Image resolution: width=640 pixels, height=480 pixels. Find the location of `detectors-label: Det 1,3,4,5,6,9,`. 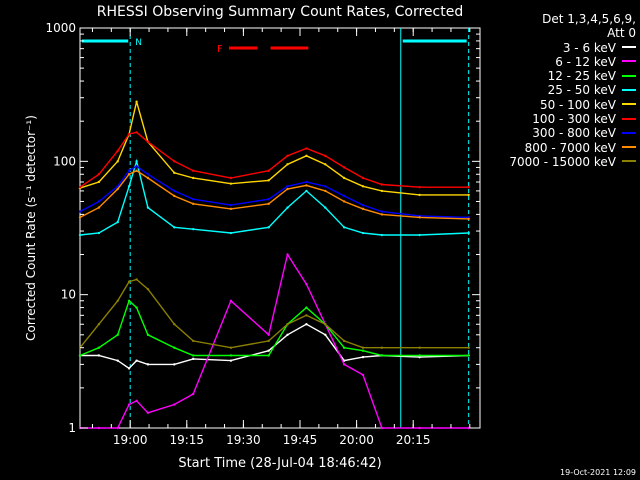

detectors-label: Det 1,3,4,5,6,9, is located at coordinates (589, 19).